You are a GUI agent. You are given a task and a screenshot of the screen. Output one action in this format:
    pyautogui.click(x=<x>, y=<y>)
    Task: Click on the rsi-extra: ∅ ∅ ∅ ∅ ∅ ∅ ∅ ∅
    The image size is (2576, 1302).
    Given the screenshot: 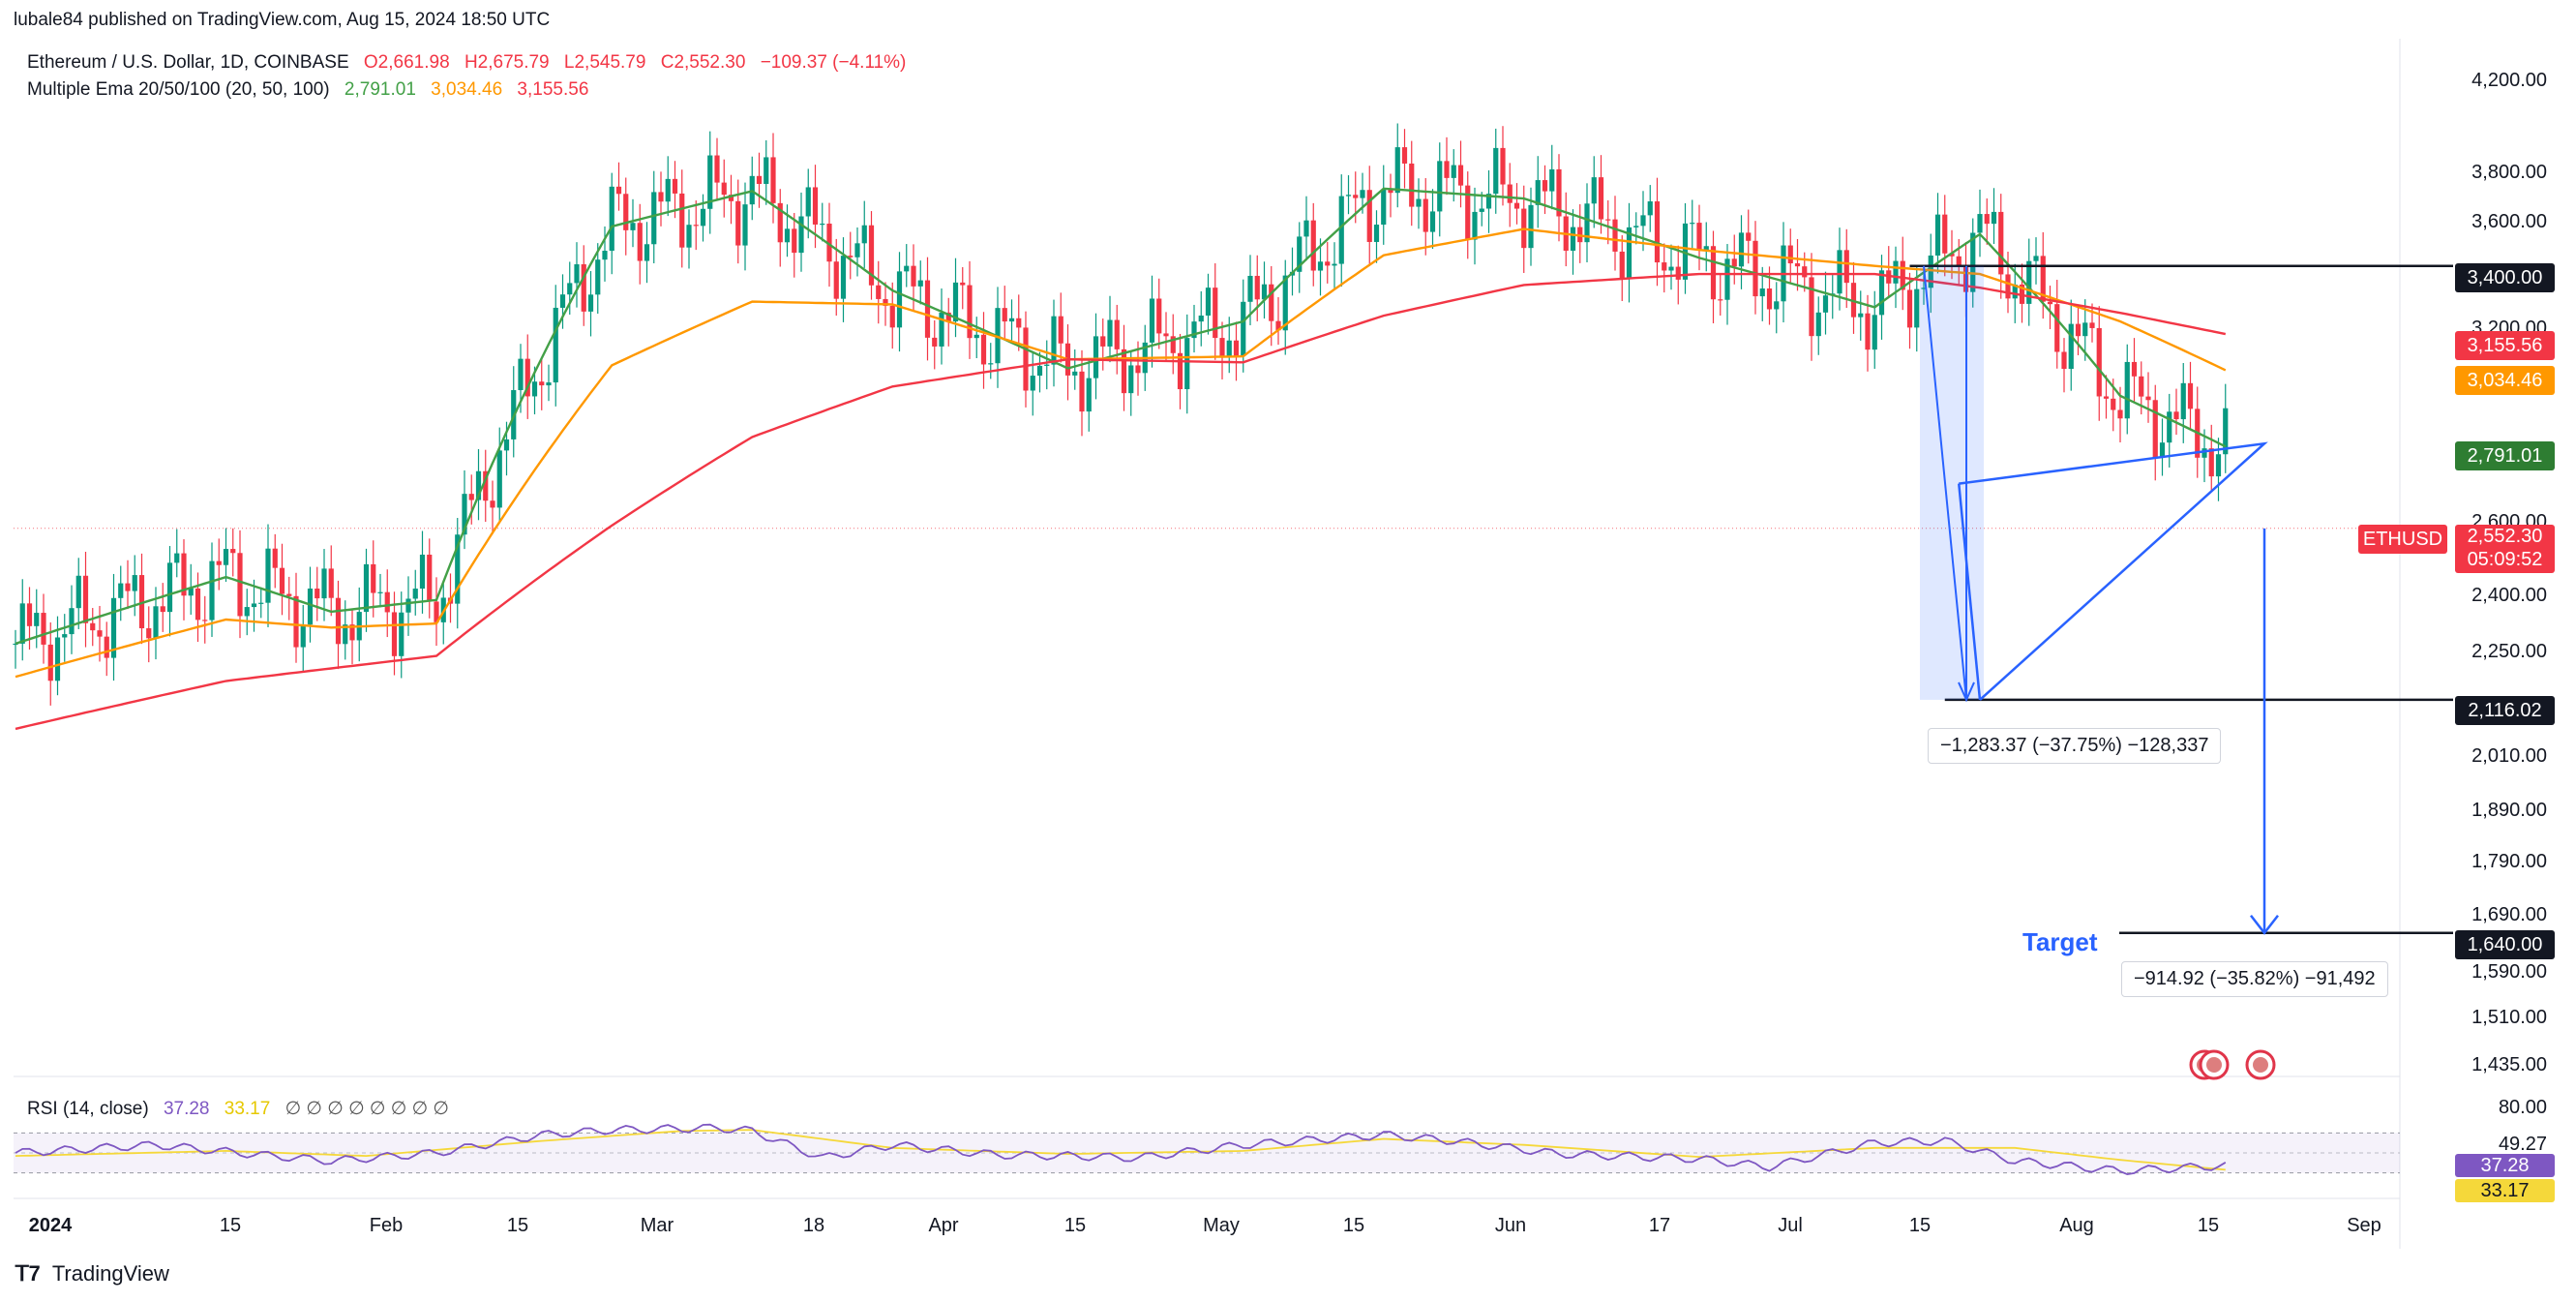 What is the action you would take?
    pyautogui.click(x=367, y=1109)
    